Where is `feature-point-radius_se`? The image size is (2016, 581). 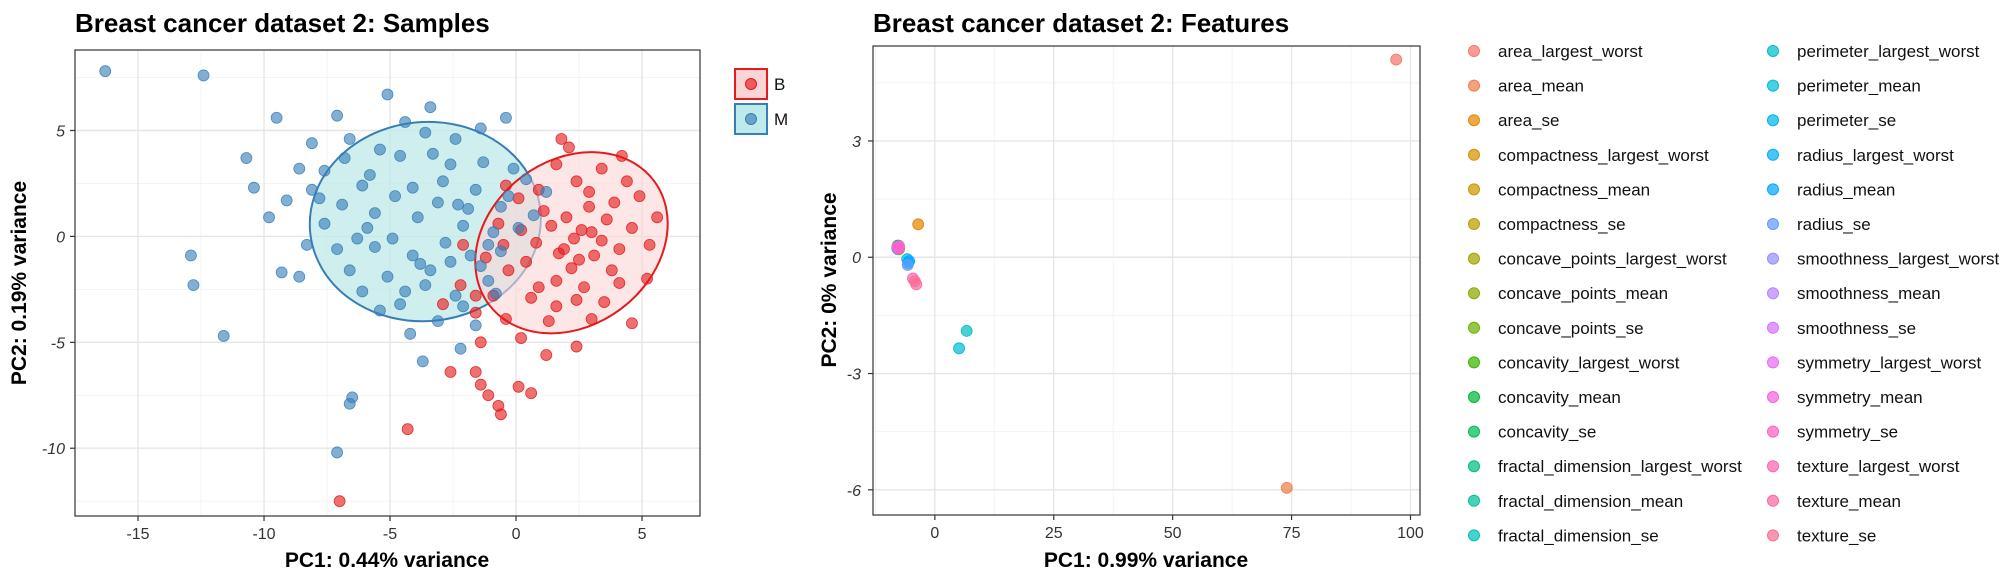
feature-point-radius_se is located at coordinates (907, 265).